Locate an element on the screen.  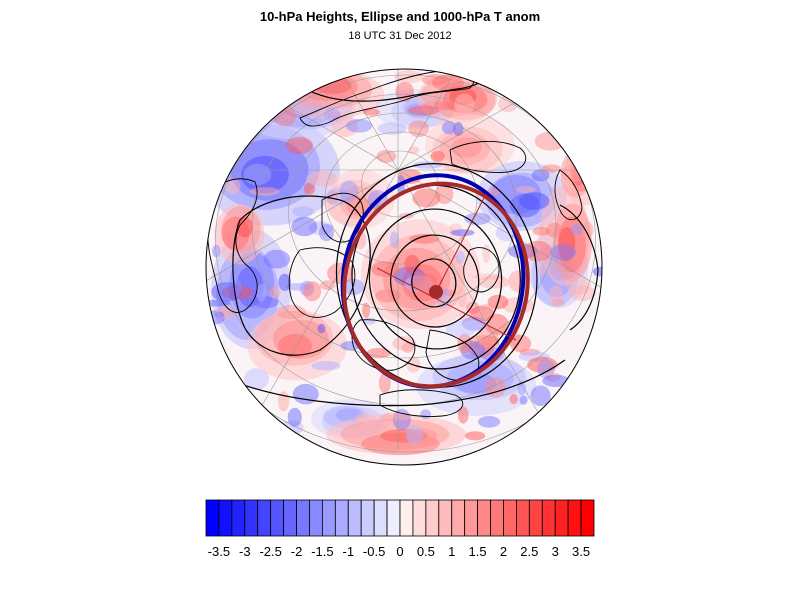
colorbar-tick-label: -2 is located at coordinates (297, 551).